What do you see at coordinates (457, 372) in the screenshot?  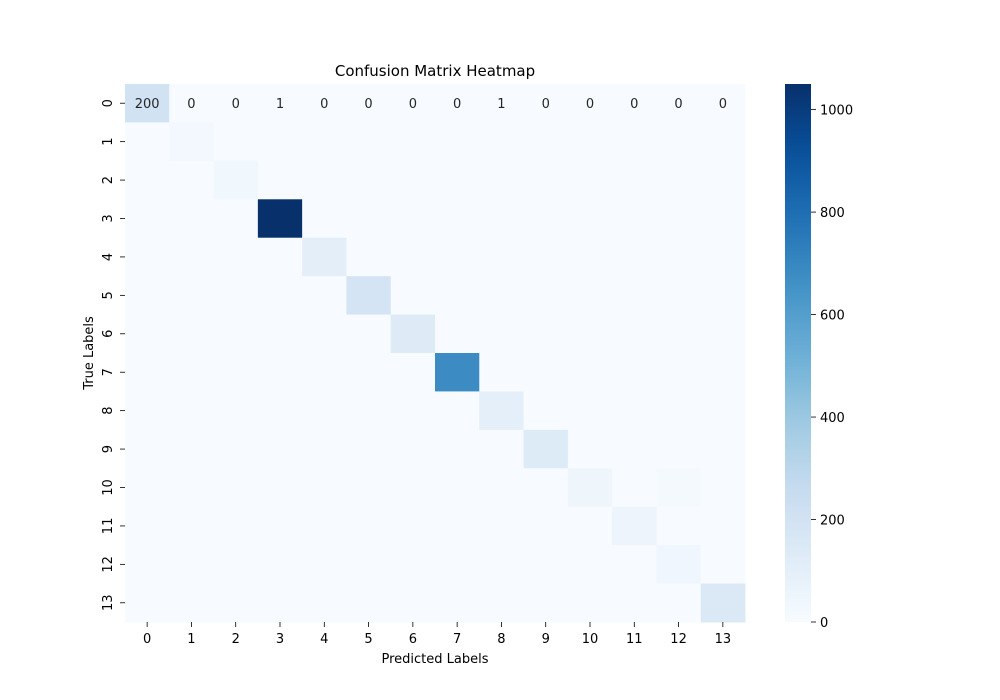 I see `heatmap-cell-r7-c7` at bounding box center [457, 372].